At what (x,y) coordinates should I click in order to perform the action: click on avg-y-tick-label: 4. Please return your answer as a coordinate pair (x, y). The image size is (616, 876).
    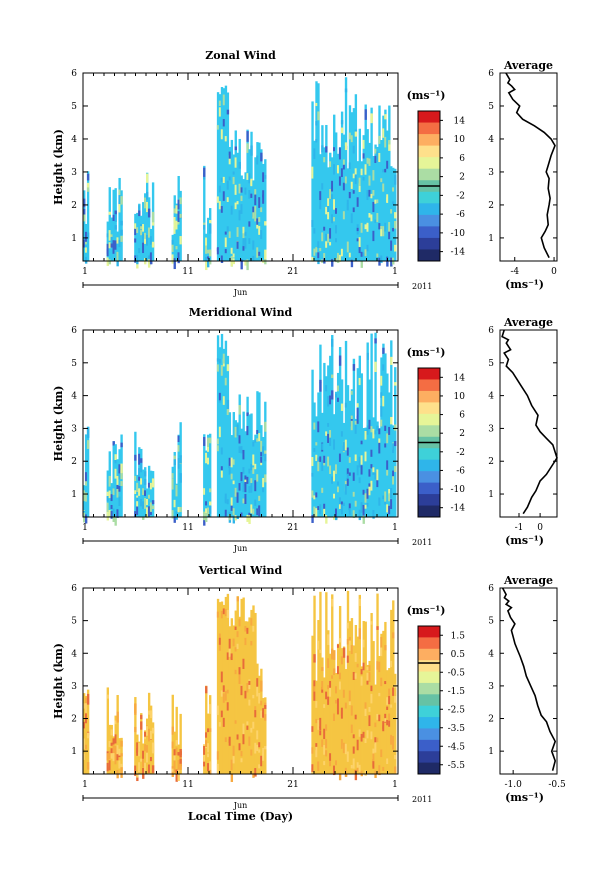
    Looking at the image, I should click on (491, 397).